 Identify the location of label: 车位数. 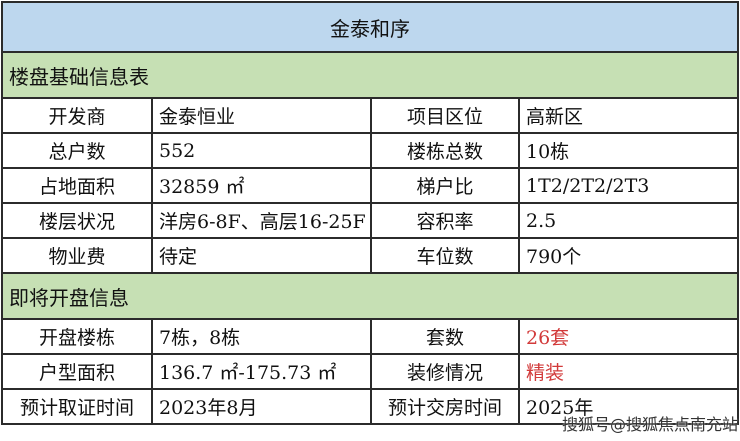
(445, 255).